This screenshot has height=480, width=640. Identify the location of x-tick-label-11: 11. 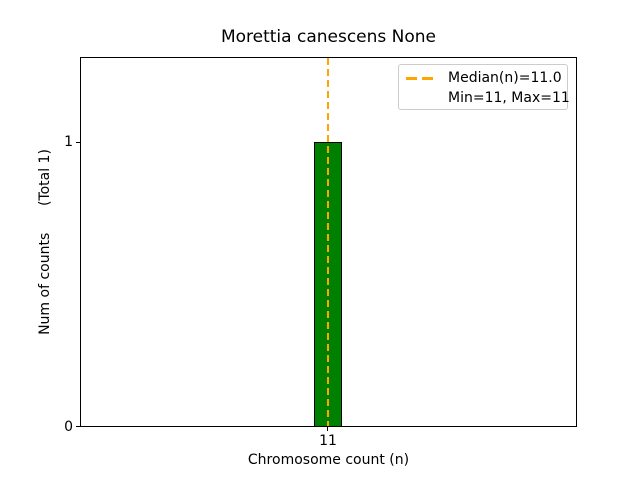
(328, 441).